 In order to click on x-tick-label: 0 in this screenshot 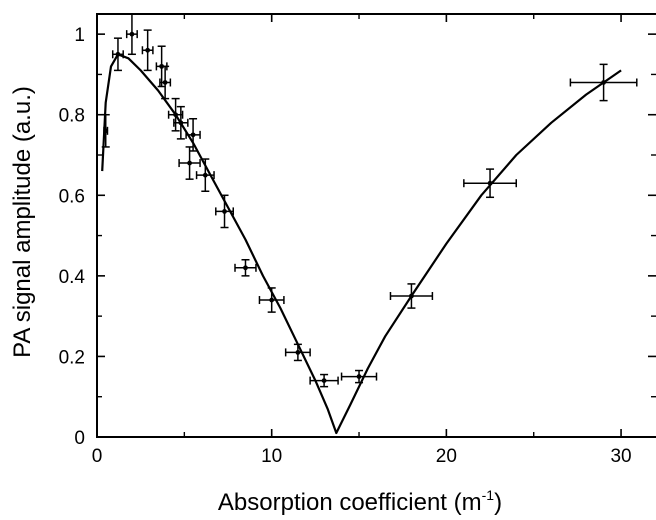, I will do `click(97, 456)`.